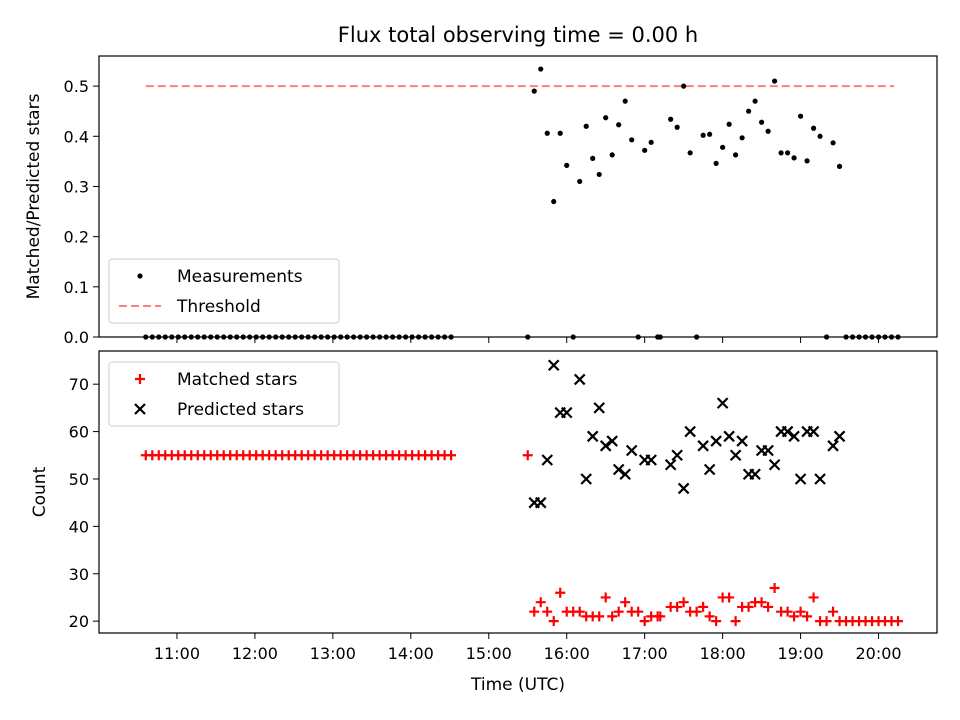 The width and height of the screenshot is (960, 720). What do you see at coordinates (177, 653) in the screenshot?
I see `x-tick-label: 11:00` at bounding box center [177, 653].